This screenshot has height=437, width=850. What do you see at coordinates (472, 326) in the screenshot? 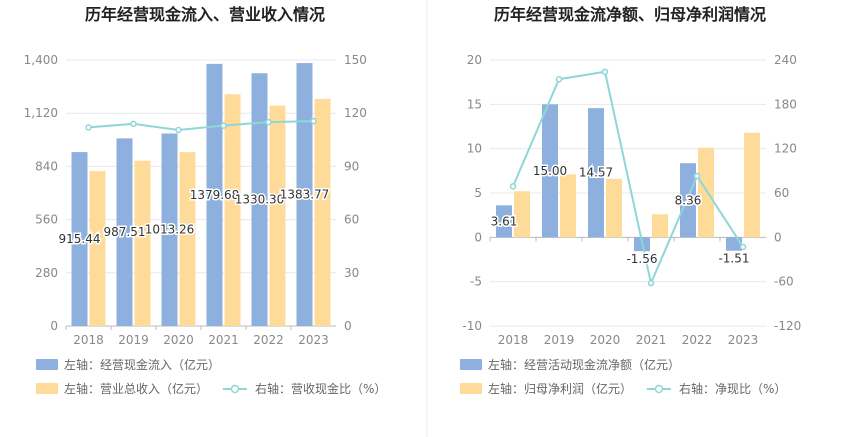
I see `left-tick-label: -10` at bounding box center [472, 326].